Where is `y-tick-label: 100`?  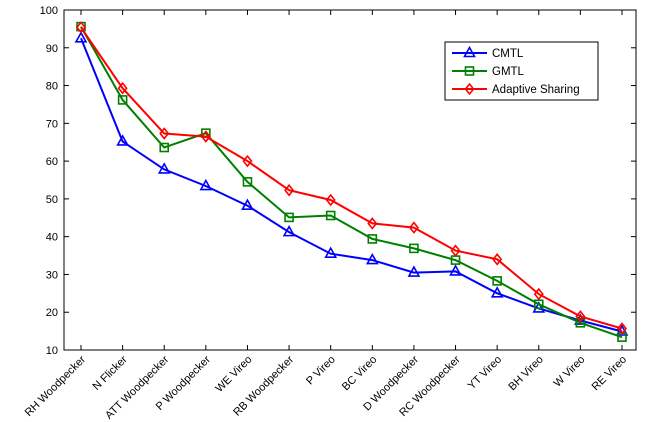 y-tick-label: 100 is located at coordinates (49, 11).